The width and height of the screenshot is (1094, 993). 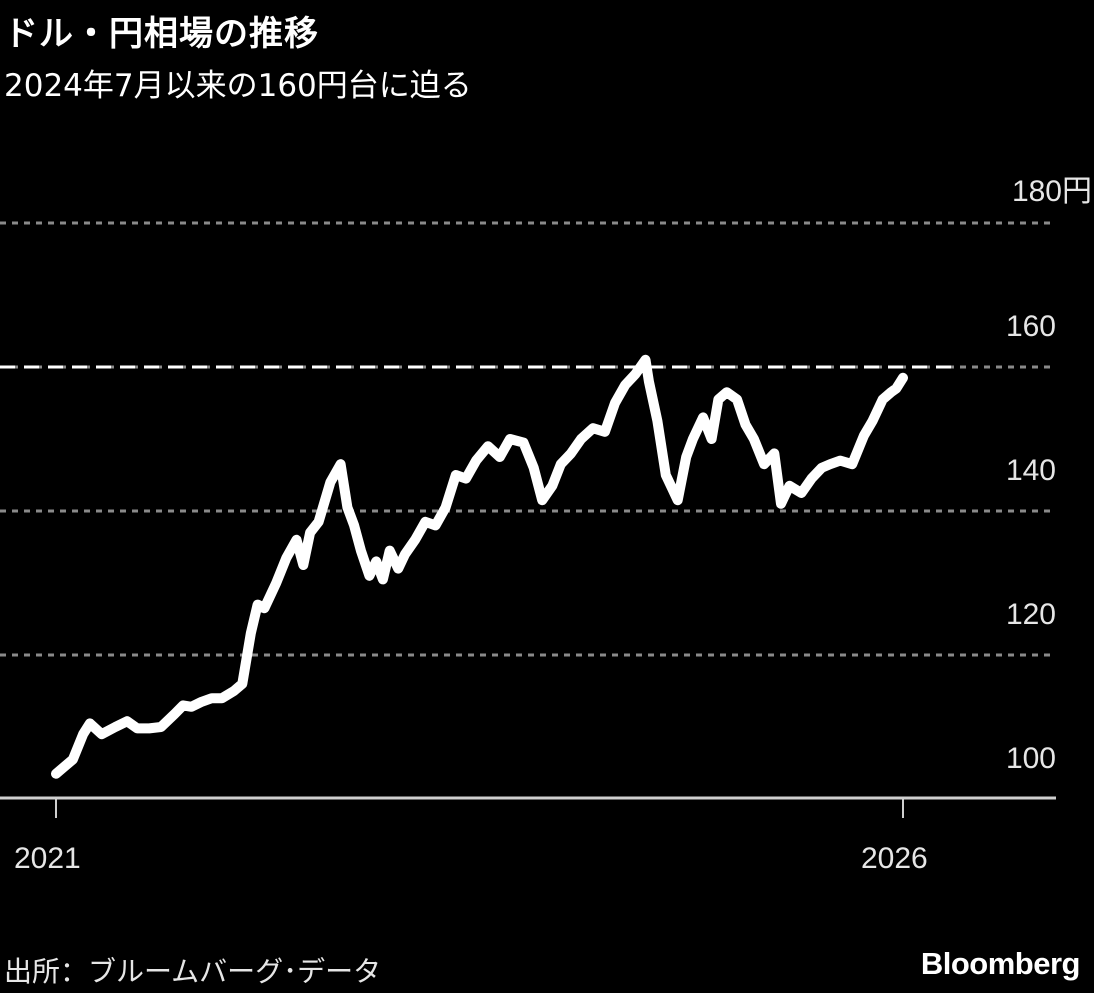 What do you see at coordinates (1051, 191) in the screenshot?
I see `y-tick-label-180: 180円` at bounding box center [1051, 191].